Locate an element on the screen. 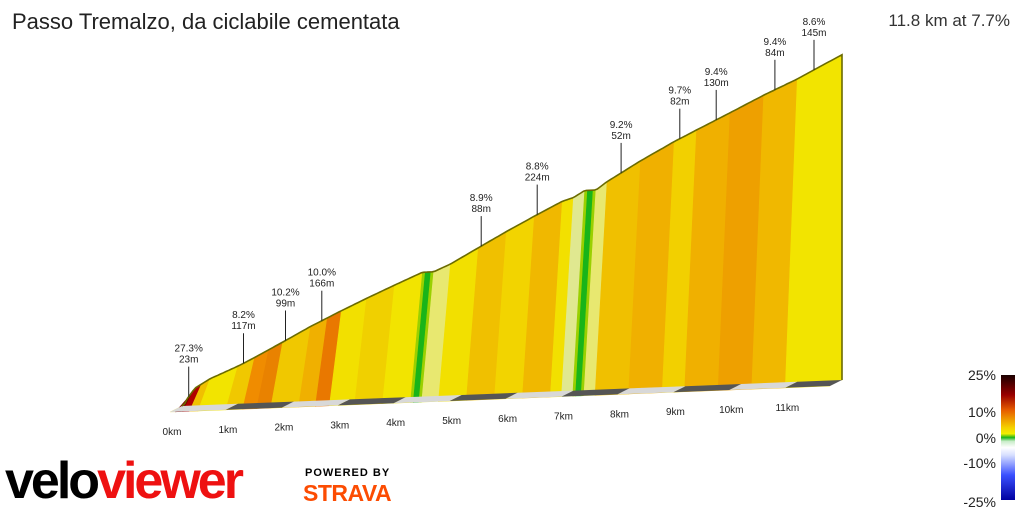 The width and height of the screenshot is (1024, 512). distance-tick-label: 6km is located at coordinates (507, 419).